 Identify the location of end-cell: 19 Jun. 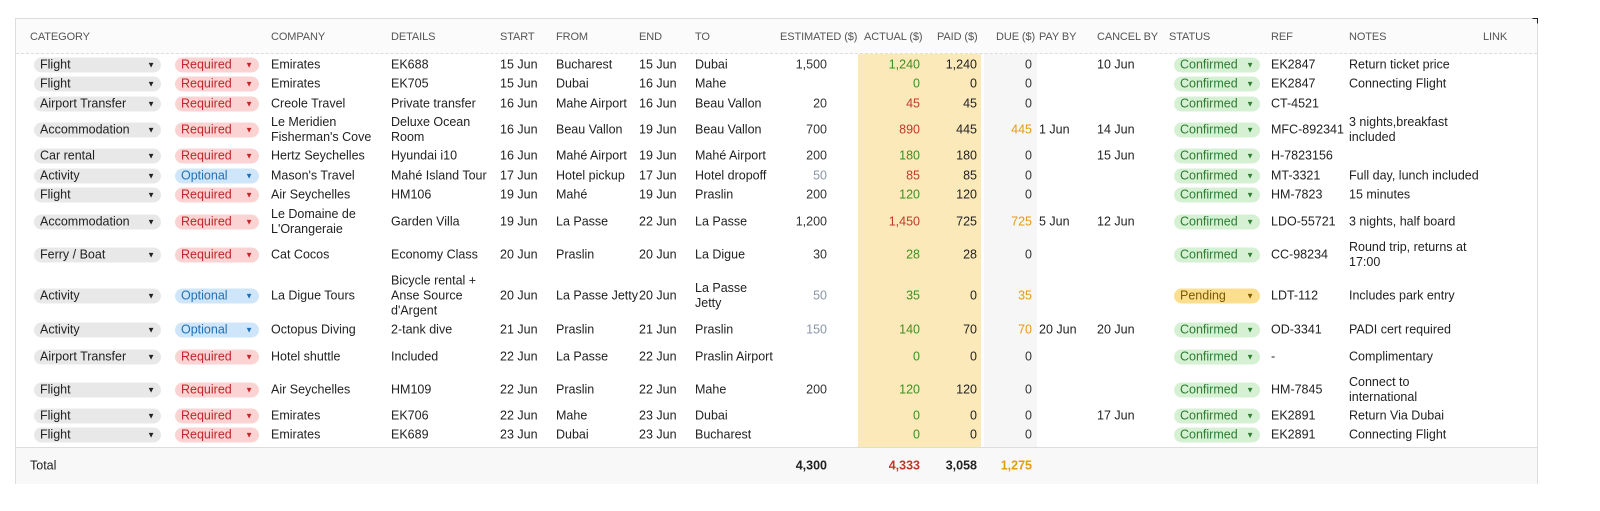
(658, 155).